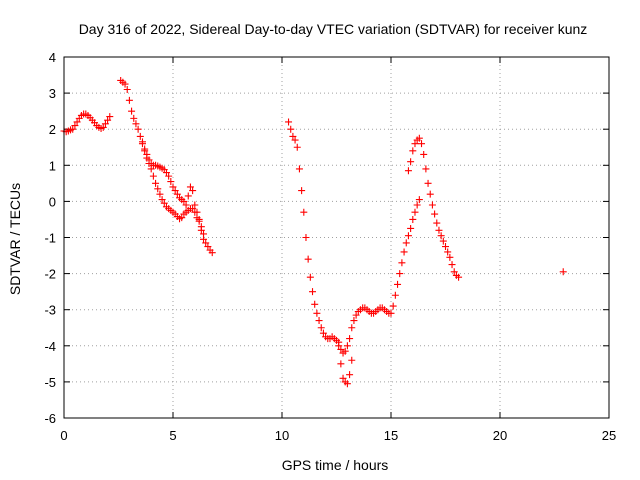 Image resolution: width=640 pixels, height=480 pixels. What do you see at coordinates (50, 238) in the screenshot?
I see `y-tick-label: -1` at bounding box center [50, 238].